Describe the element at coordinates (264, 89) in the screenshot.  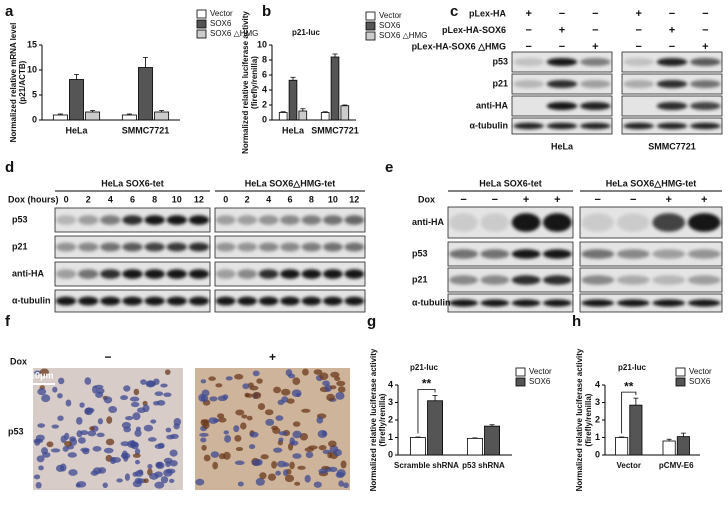
I see `y-tick-label: 4` at that location.